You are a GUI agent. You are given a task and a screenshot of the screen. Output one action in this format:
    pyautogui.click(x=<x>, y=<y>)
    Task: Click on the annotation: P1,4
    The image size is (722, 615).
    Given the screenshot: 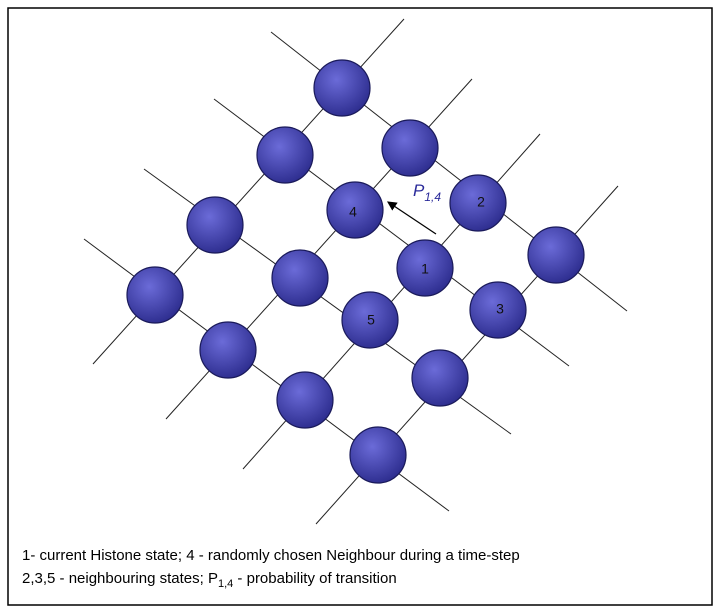 What is the action you would take?
    pyautogui.click(x=427, y=192)
    